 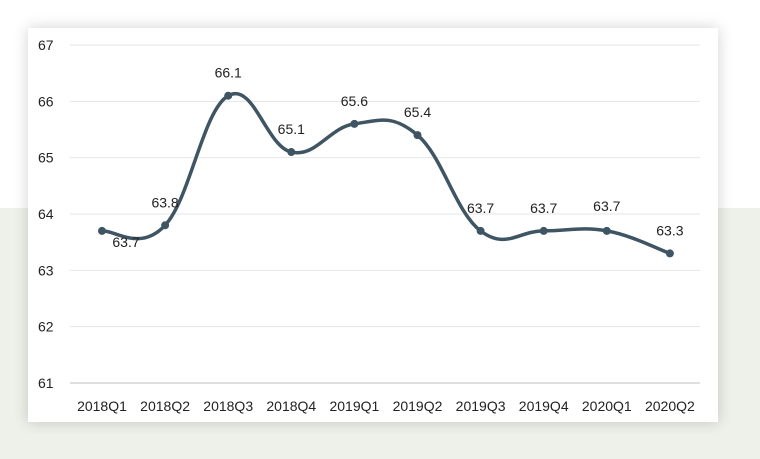 I want to click on y-tick-label: 65, so click(x=46, y=158).